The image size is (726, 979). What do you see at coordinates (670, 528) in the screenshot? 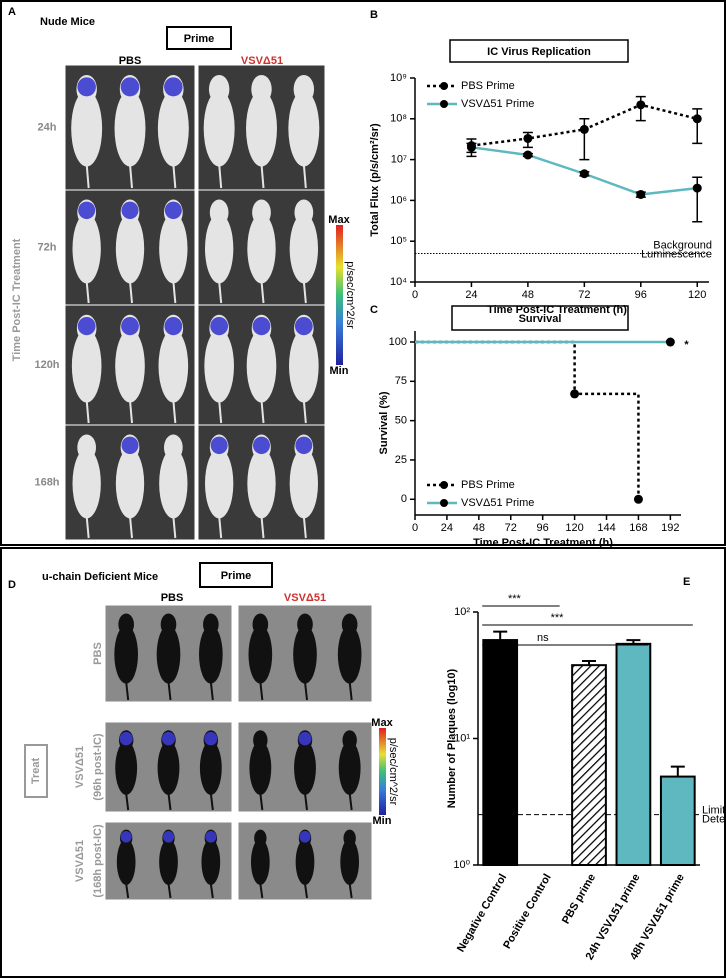
I see `x-tick-label: 192` at bounding box center [670, 528].